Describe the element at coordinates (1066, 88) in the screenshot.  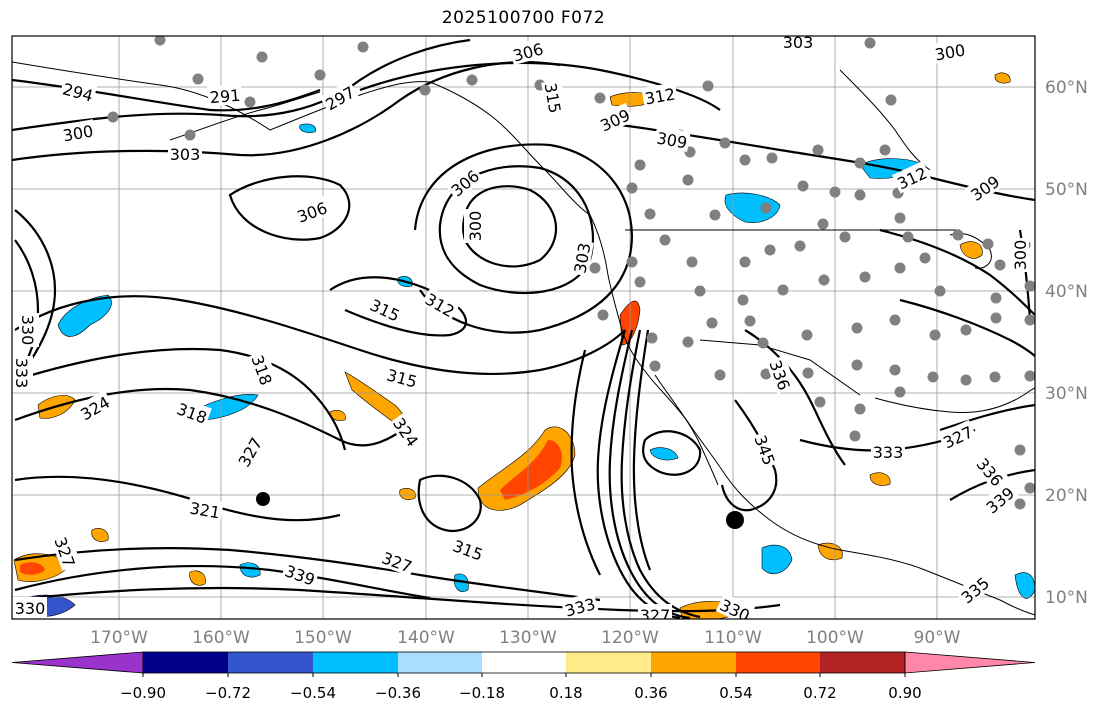
I see `latitude-label: 60°N` at that location.